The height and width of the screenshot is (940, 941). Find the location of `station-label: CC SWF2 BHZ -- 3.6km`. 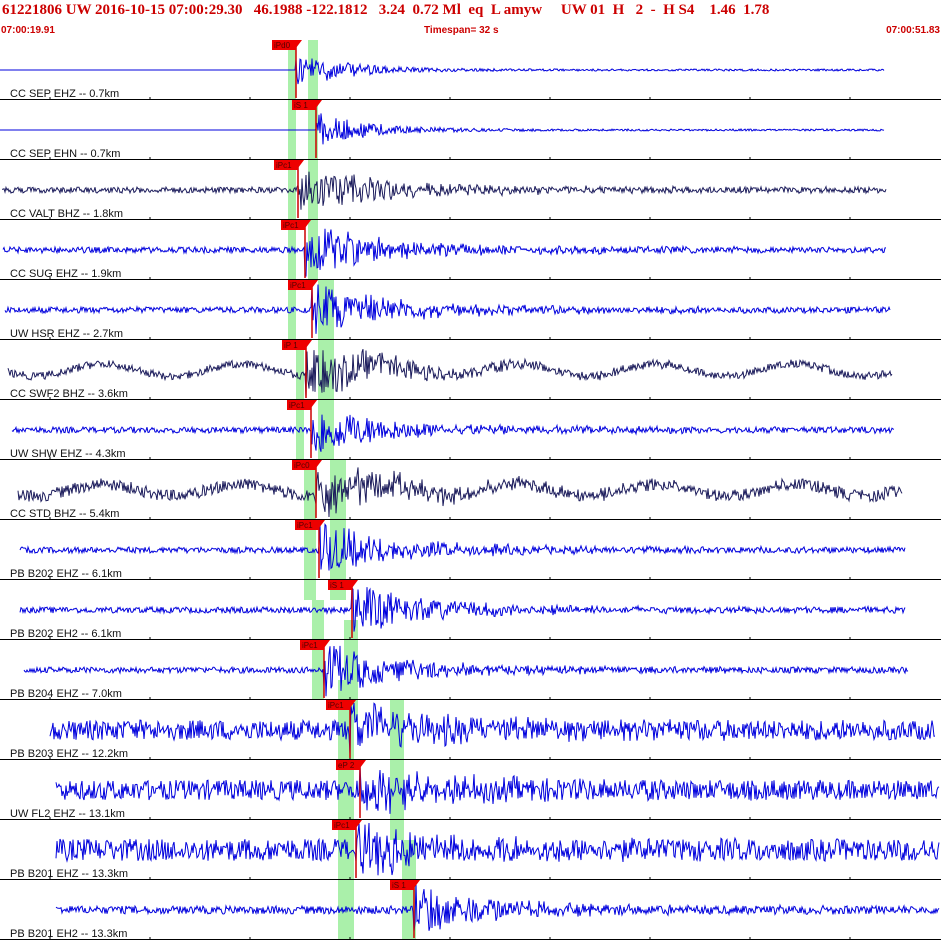

station-label: CC SWF2 BHZ -- 3.6km is located at coordinates (69, 394).